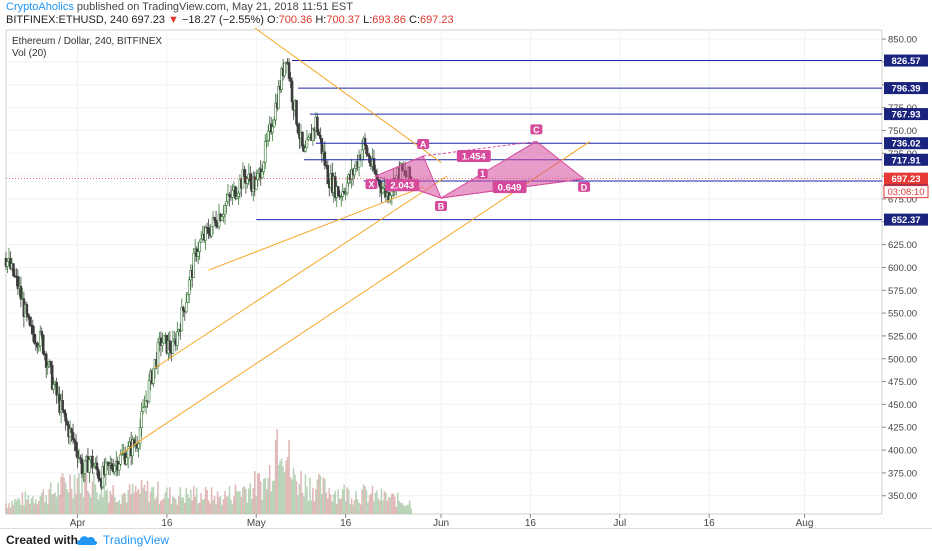  What do you see at coordinates (368, 20) in the screenshot?
I see `low-label: L:` at bounding box center [368, 20].